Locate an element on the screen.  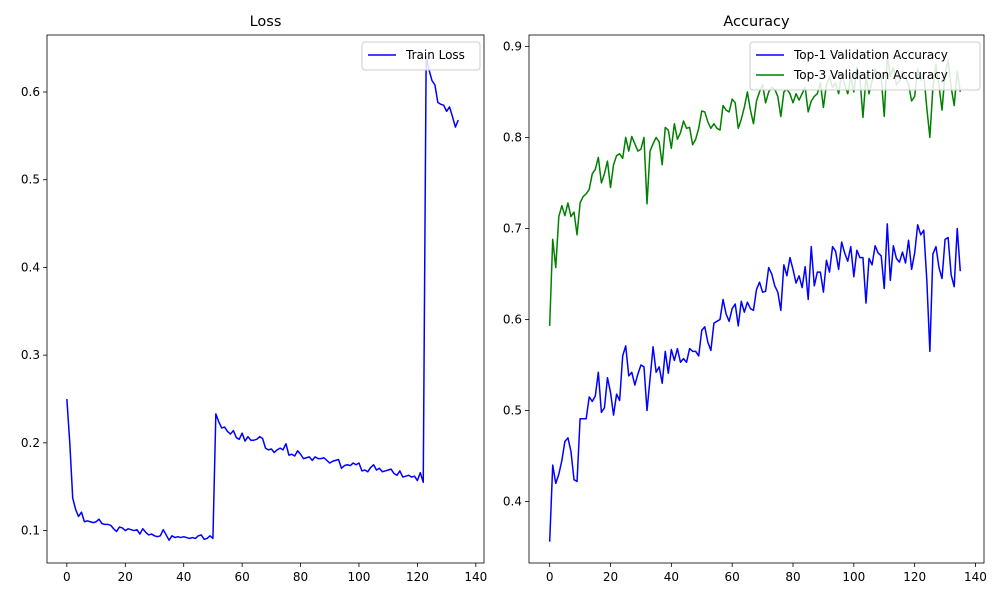
chart-title: Accuracy is located at coordinates (756, 22).